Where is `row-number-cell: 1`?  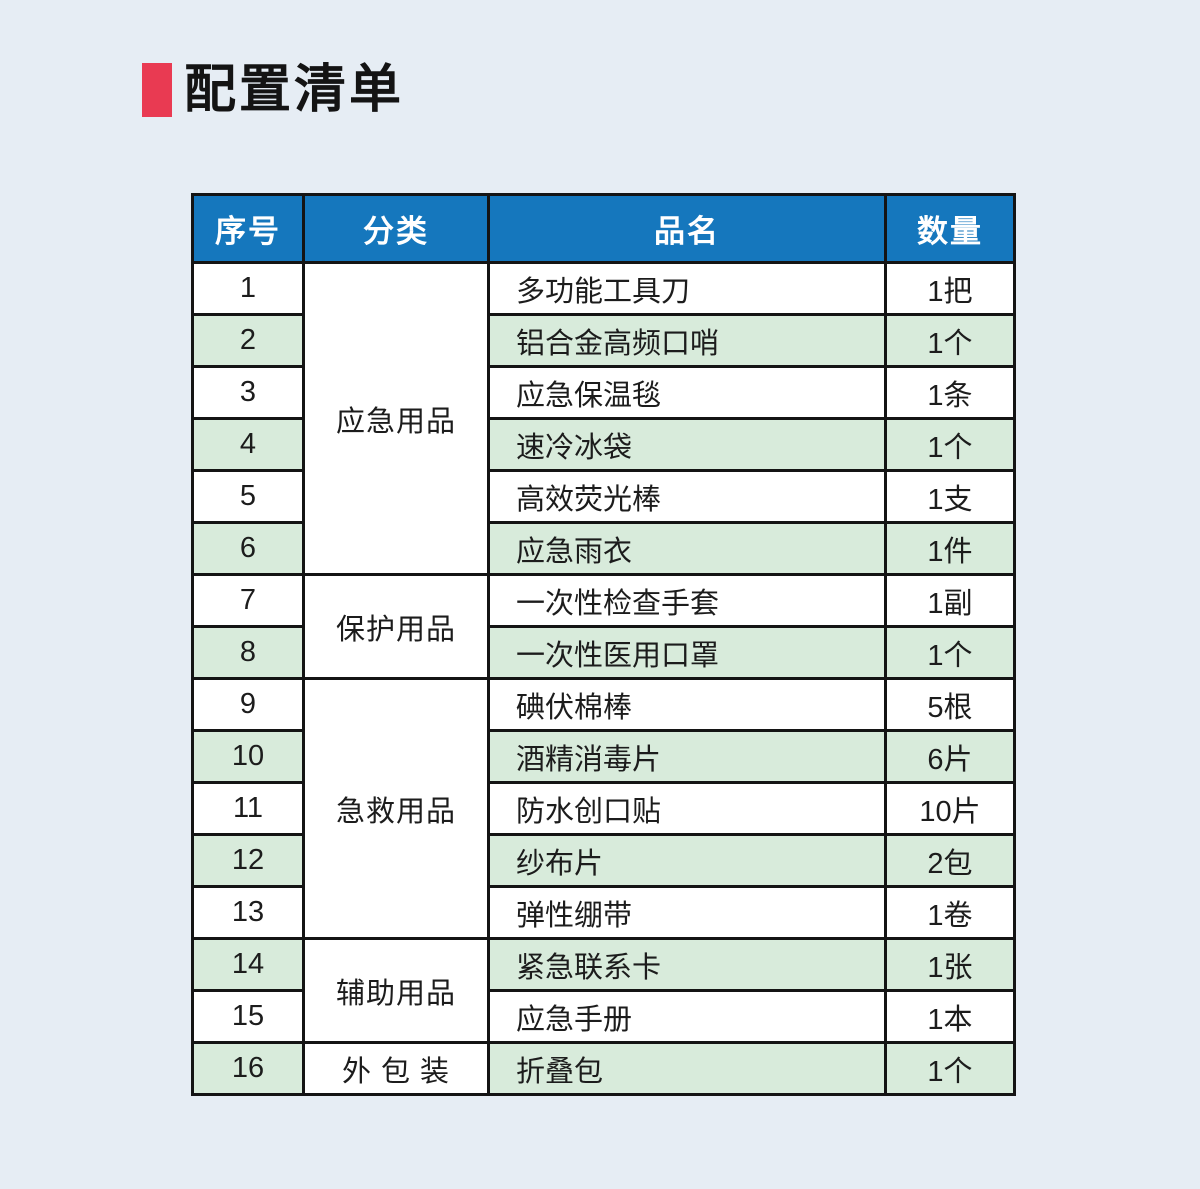 row-number-cell: 1 is located at coordinates (248, 288).